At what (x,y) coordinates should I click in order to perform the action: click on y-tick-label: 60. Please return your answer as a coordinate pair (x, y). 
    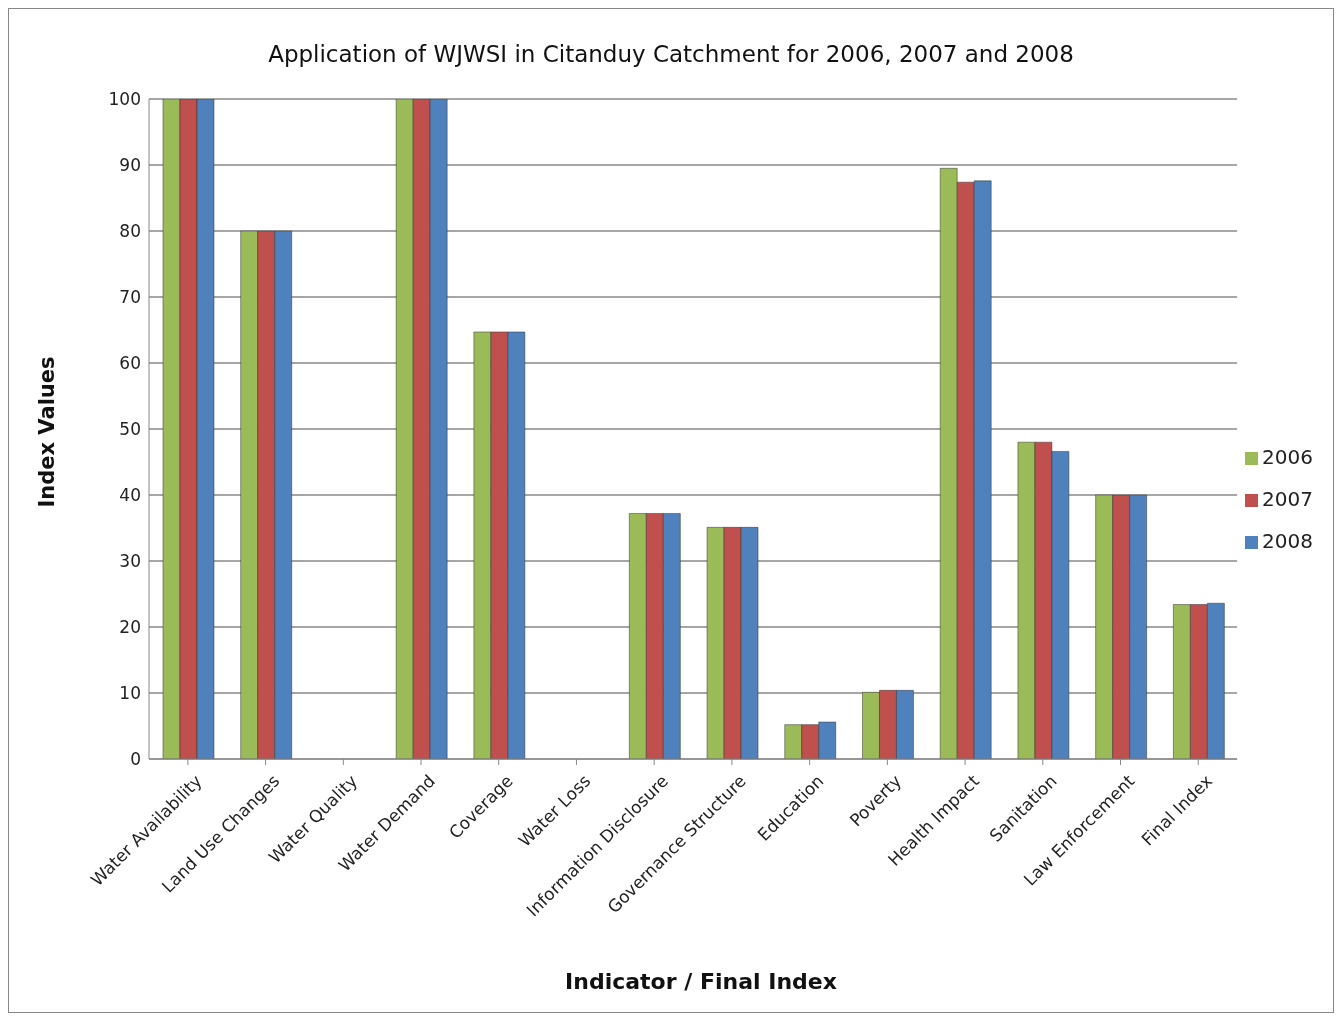
    Looking at the image, I should click on (130, 363).